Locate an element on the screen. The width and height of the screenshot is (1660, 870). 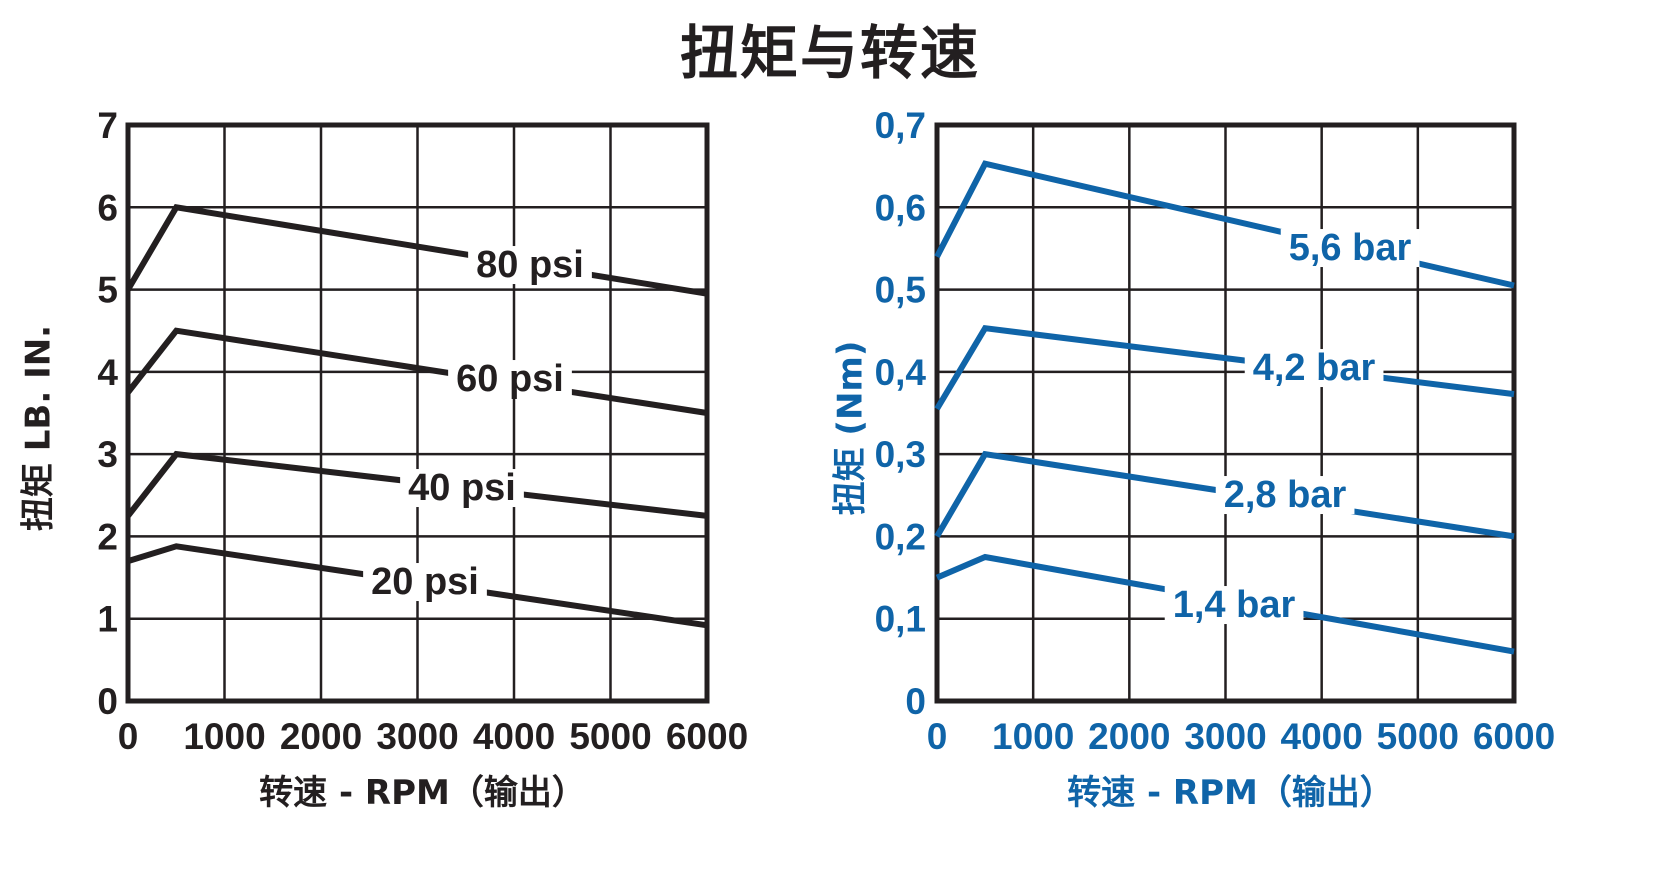
y-tick-label: 0,1 is located at coordinates (900, 619).